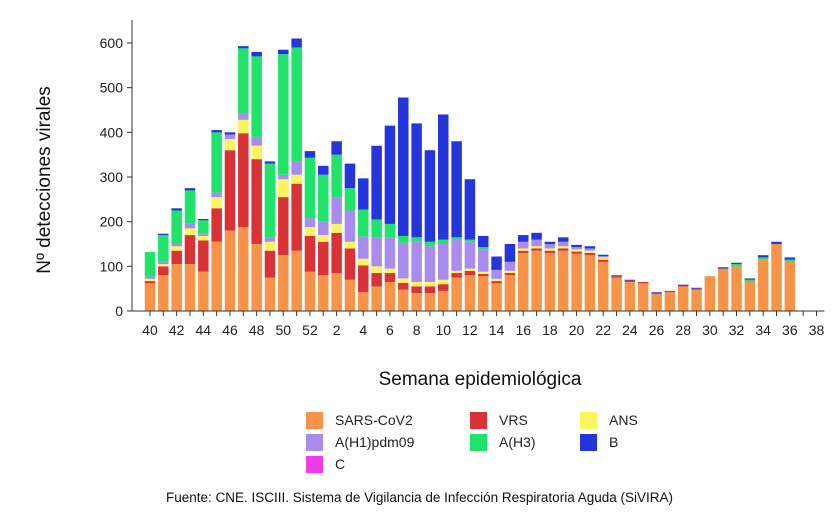 This screenshot has height=527, width=839. I want to click on bar-segment-week-29-vrs, so click(696, 289).